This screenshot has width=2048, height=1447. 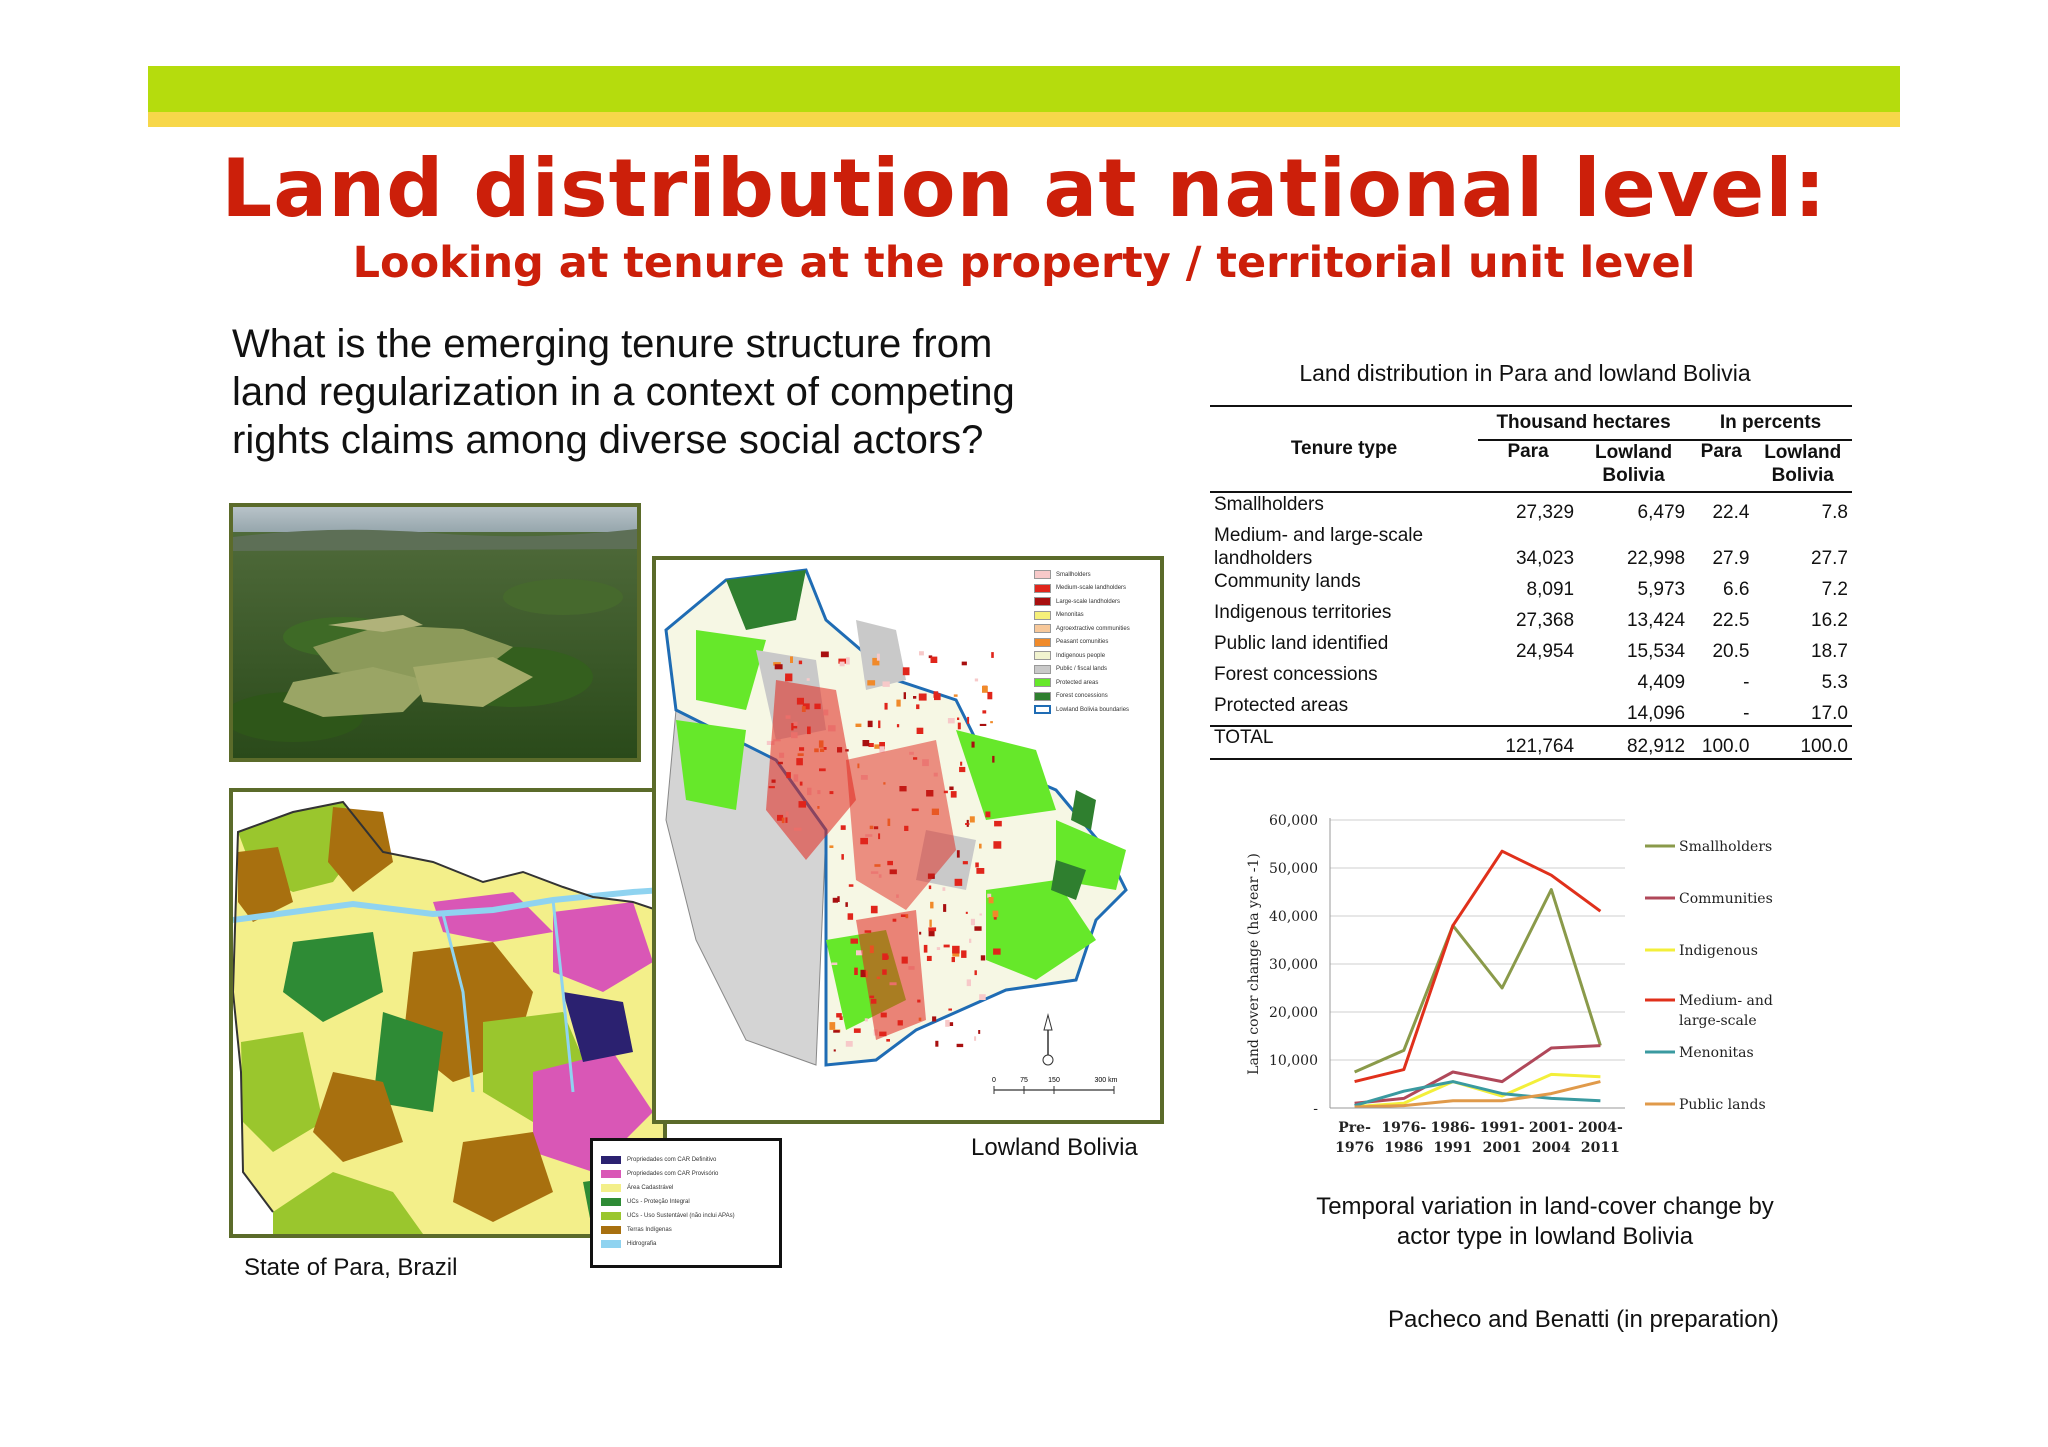 What do you see at coordinates (690, 1244) in the screenshot?
I see `legend-item: Hidrografia` at bounding box center [690, 1244].